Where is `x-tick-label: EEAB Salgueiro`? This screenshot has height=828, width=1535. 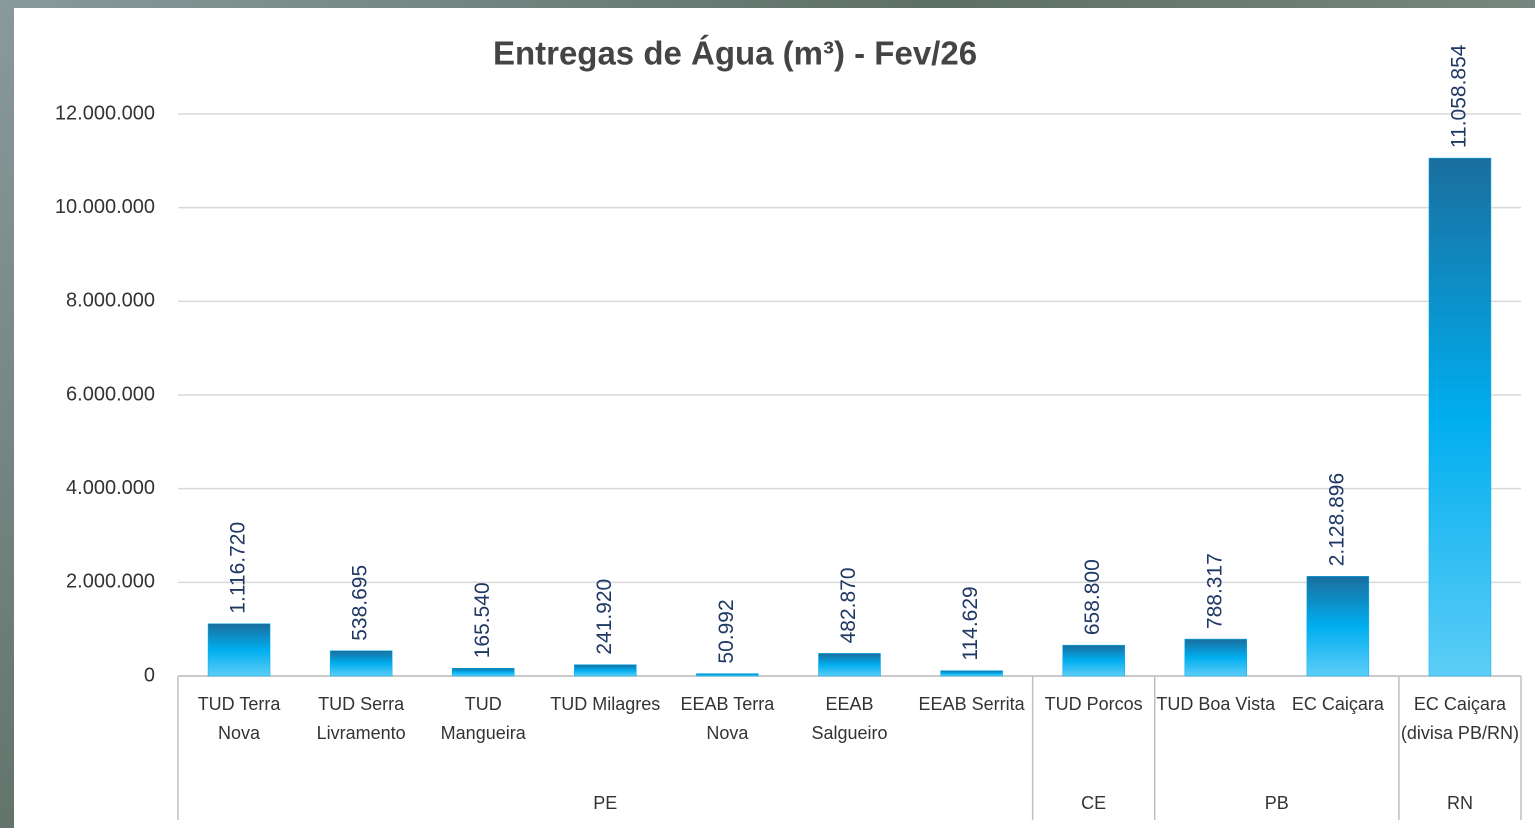
x-tick-label: EEAB Salgueiro is located at coordinates (849, 718).